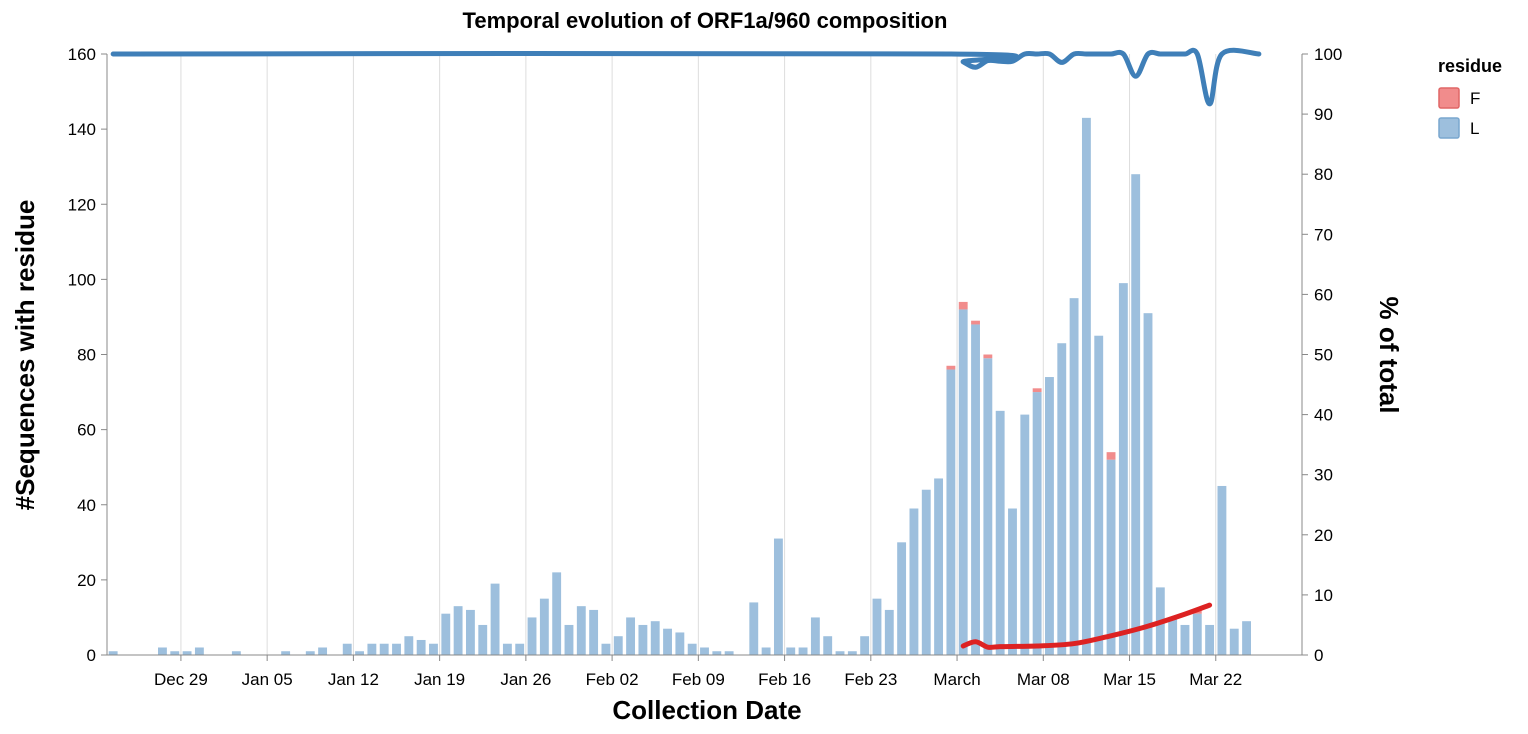  What do you see at coordinates (784, 679) in the screenshot?
I see `x-tick-label: Feb 16` at bounding box center [784, 679].